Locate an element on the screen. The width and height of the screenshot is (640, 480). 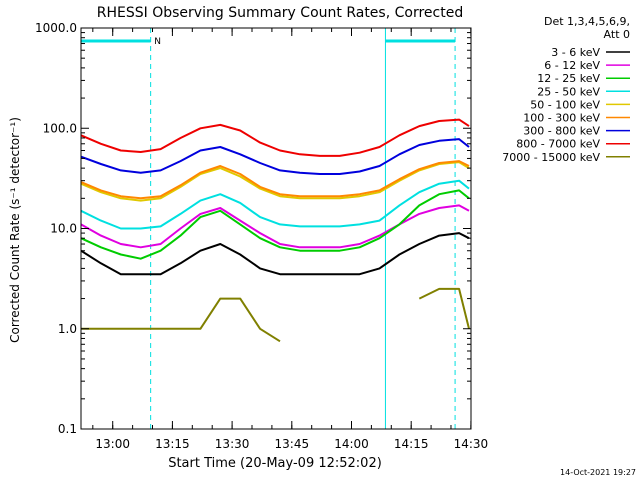
legend-label-6: 300 - 800 keV is located at coordinates (561, 131).